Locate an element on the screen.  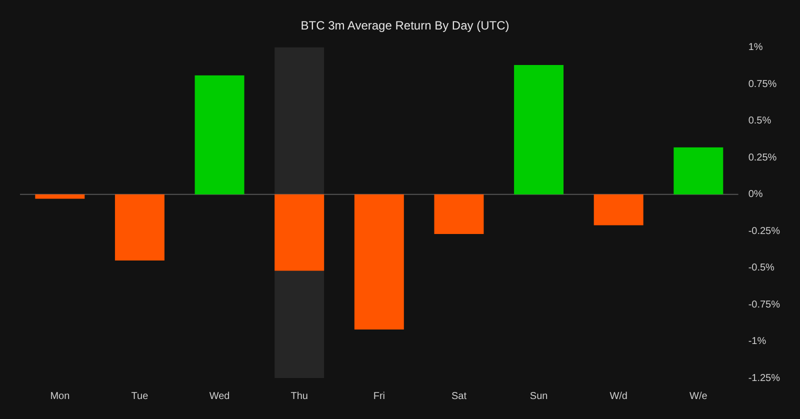
y-tick-label: 0.75% is located at coordinates (762, 84).